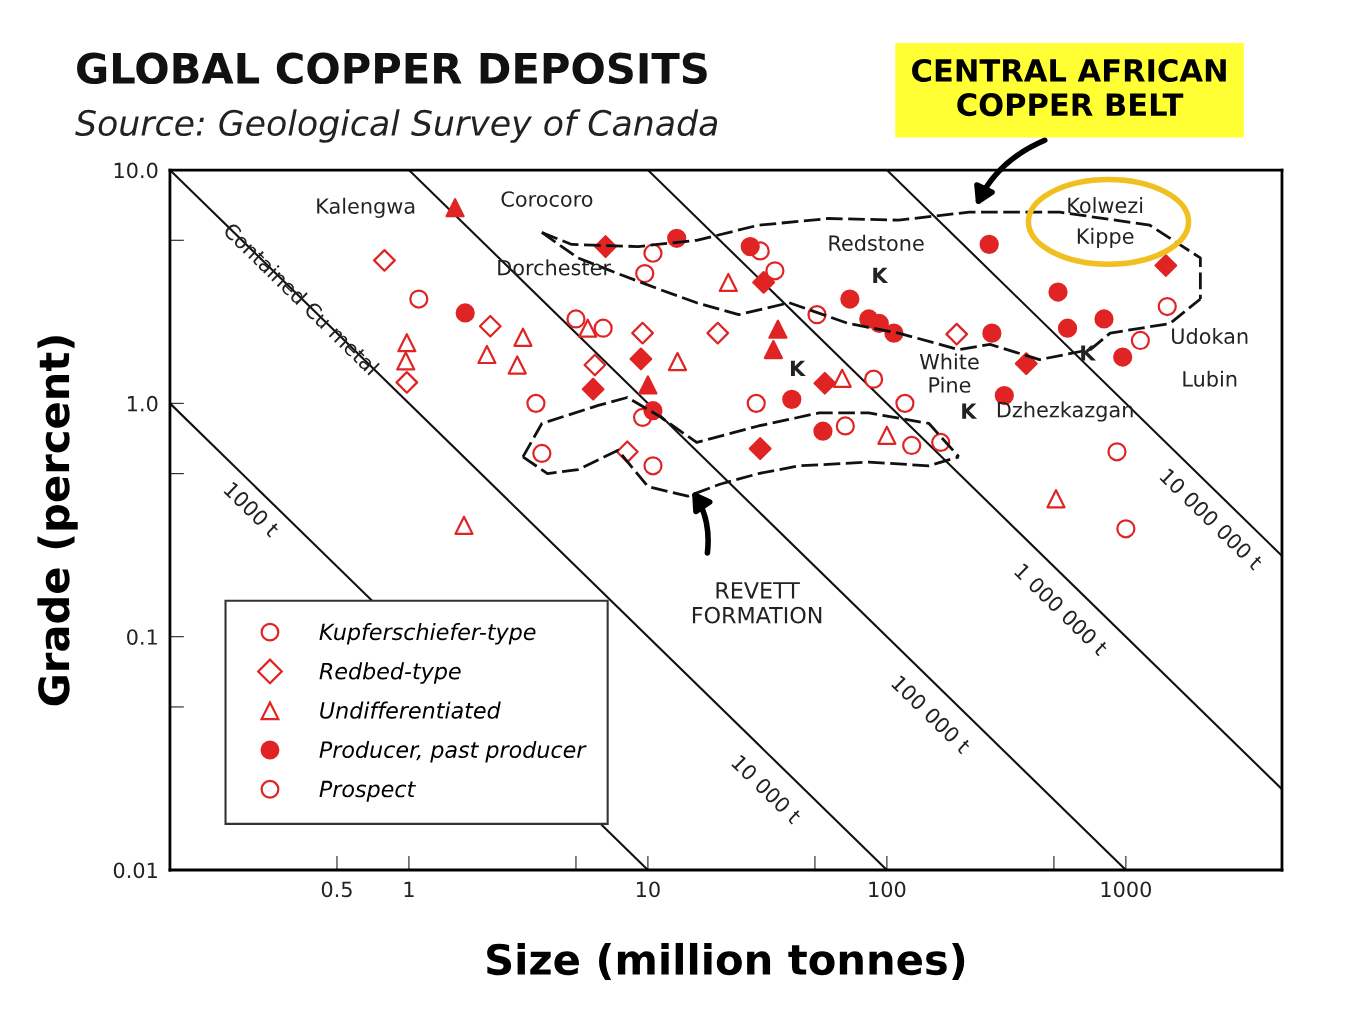  I want to click on x-axis-title: Size (million tonnes), so click(726, 961).